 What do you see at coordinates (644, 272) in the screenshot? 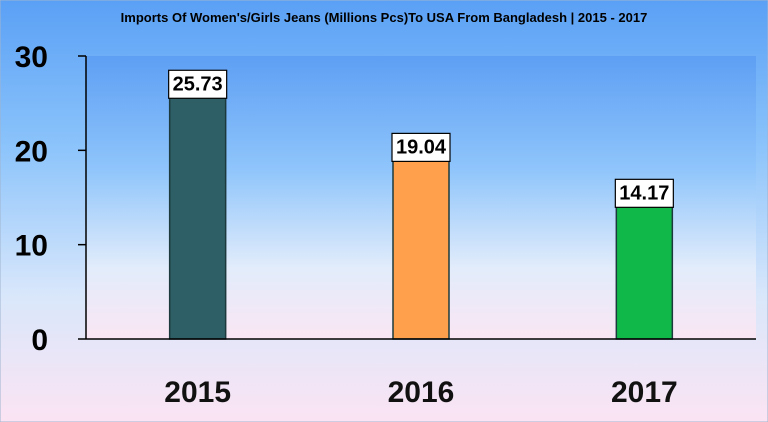
I see `bar-2017` at bounding box center [644, 272].